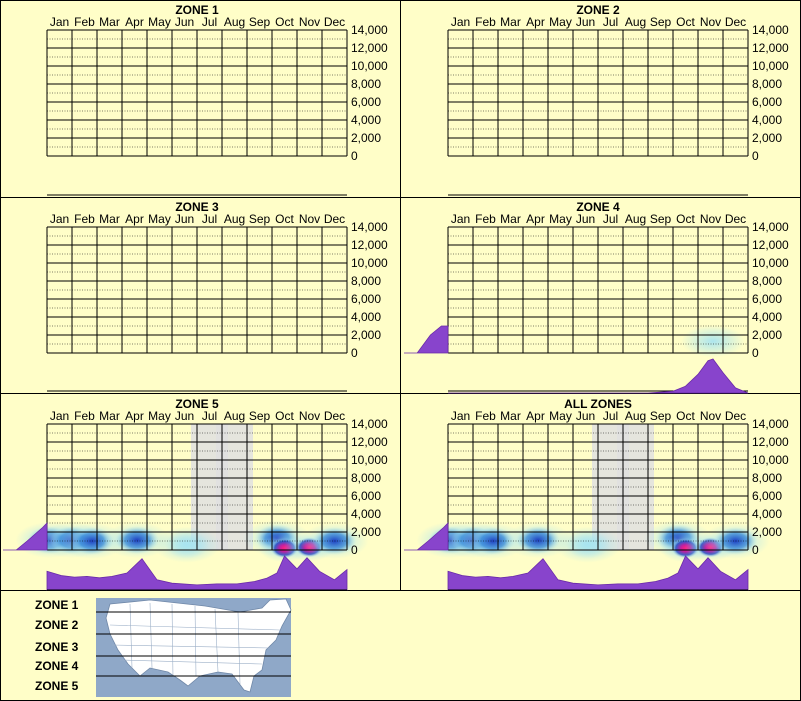 Image resolution: width=801 pixels, height=701 pixels. Describe the element at coordinates (197, 207) in the screenshot. I see `chart-title: ZONE 3` at that location.